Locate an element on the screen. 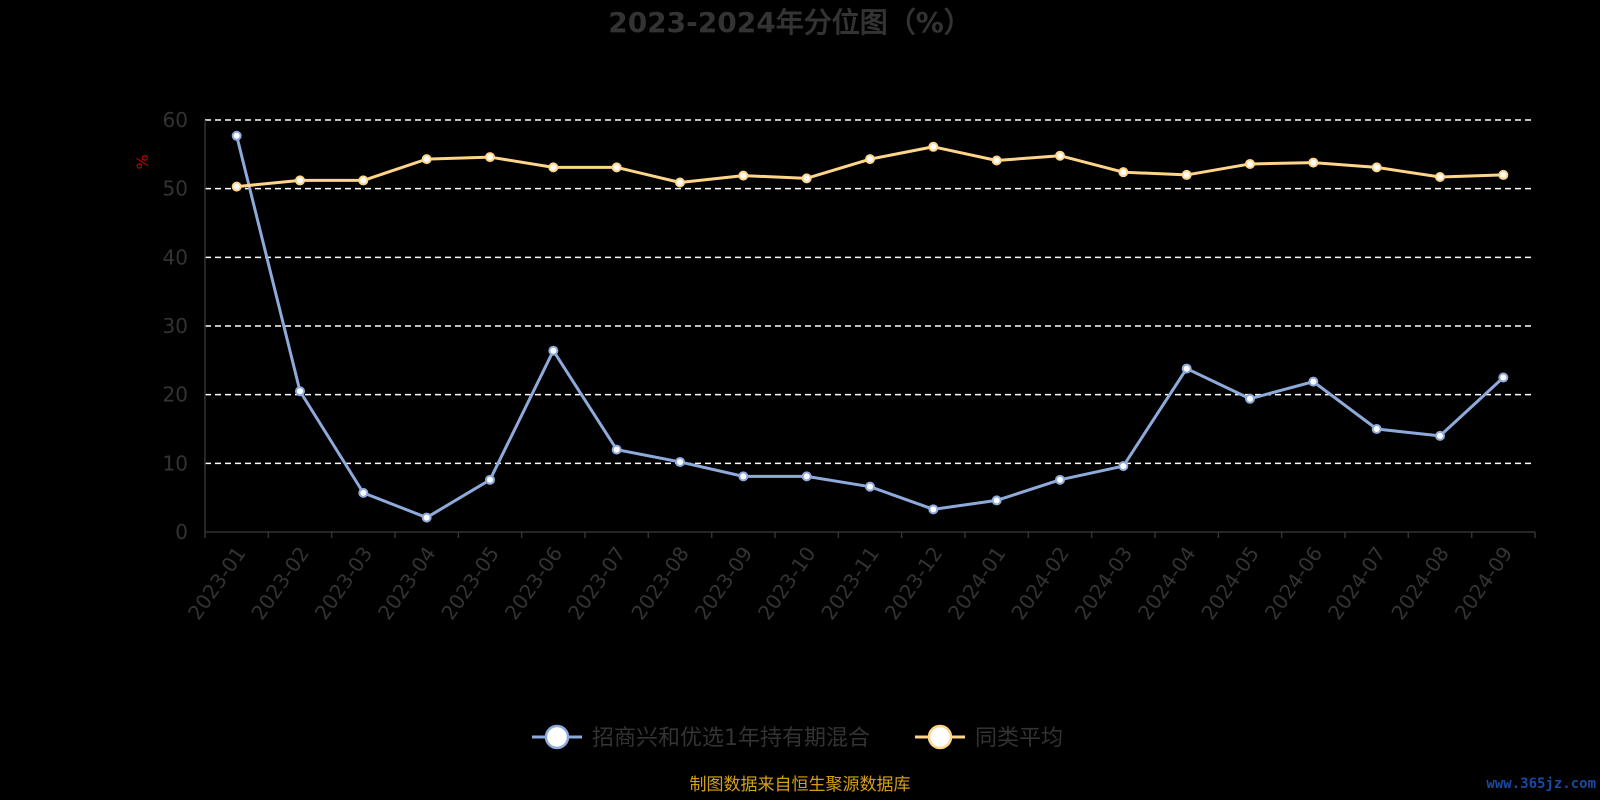 This screenshot has height=800, width=1600. x-tick-label: 2024-08 is located at coordinates (1420, 583).